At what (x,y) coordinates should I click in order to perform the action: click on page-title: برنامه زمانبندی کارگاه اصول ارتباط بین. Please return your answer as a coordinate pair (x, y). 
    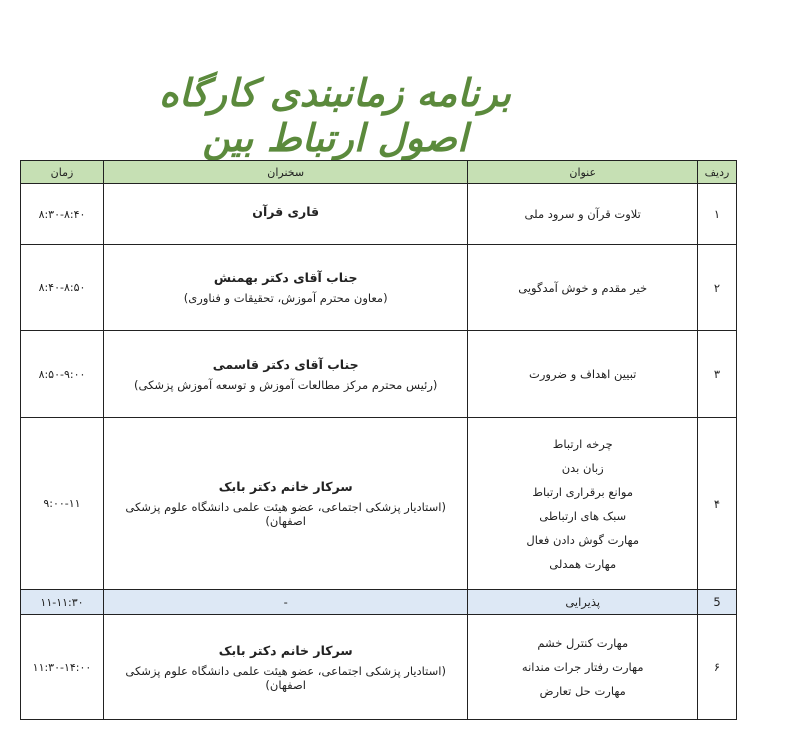
    Looking at the image, I should click on (335, 115).